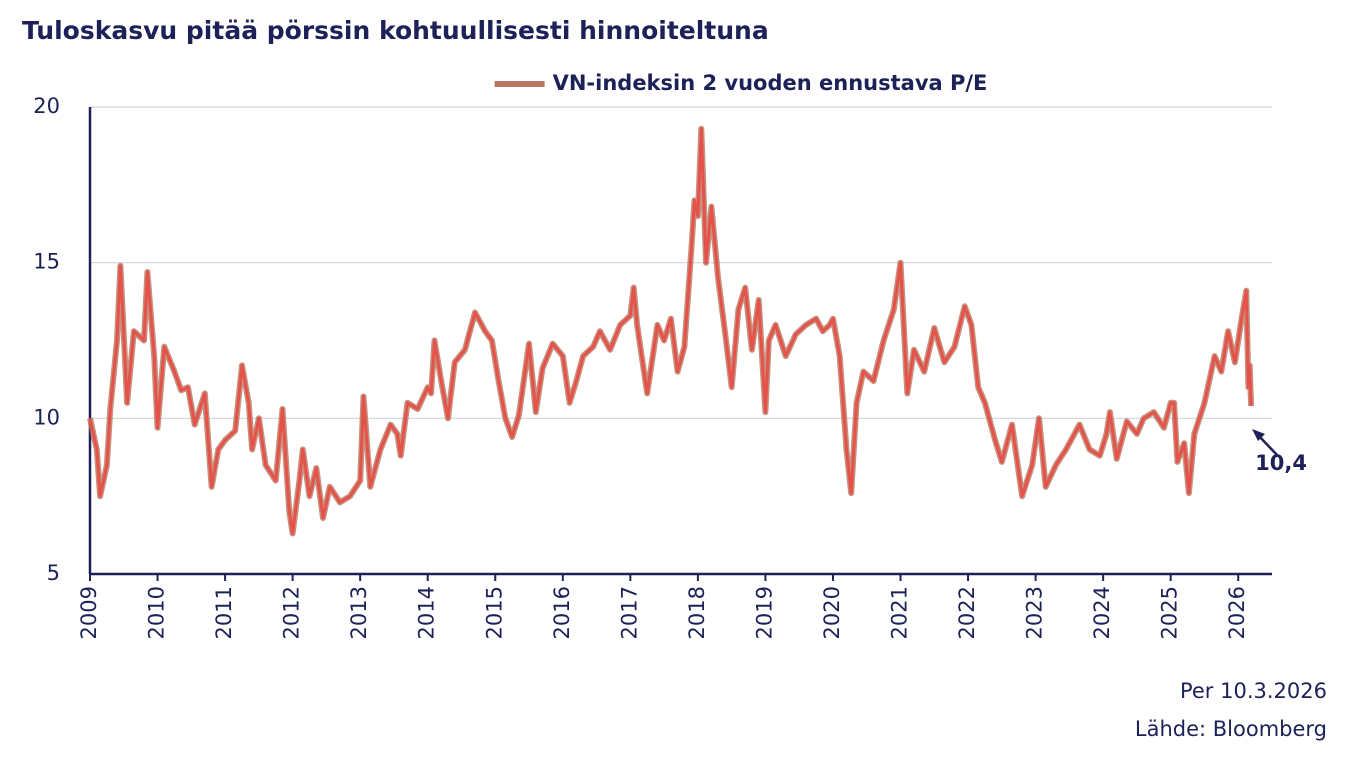 This screenshot has width=1366, height=763. I want to click on x-tick-label: 2017, so click(629, 612).